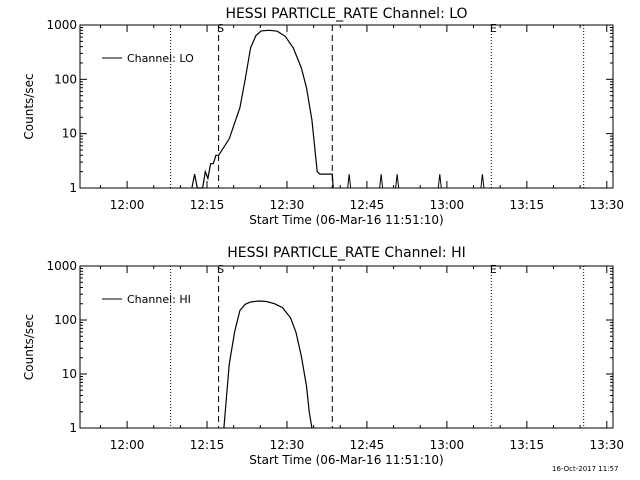 Image resolution: width=640 pixels, height=480 pixels. I want to click on chart-title: HESSI PARTICLE_RATE Channel: LO, so click(346, 14).